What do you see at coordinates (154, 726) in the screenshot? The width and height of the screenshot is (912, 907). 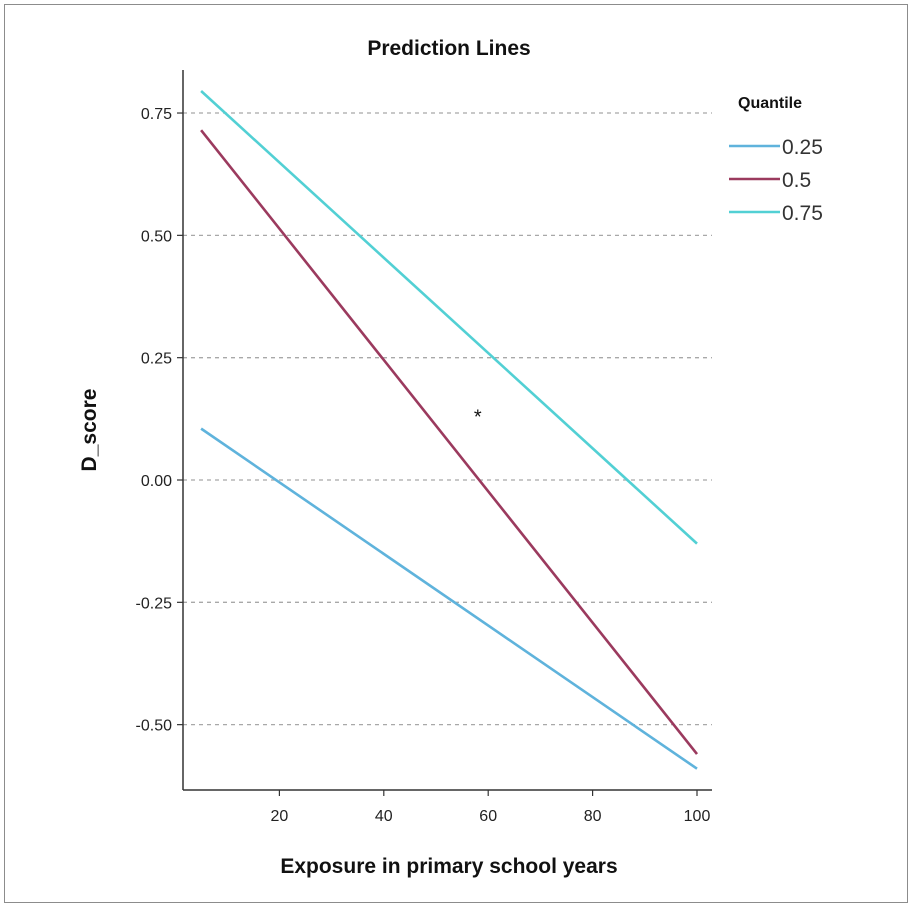 I see `y-tick-label: -0.50` at bounding box center [154, 726].